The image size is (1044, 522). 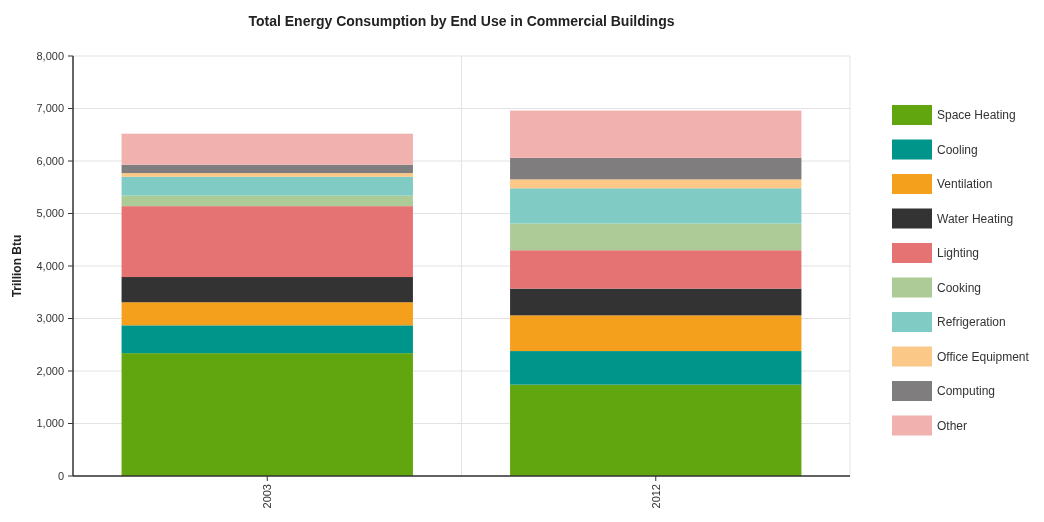 I want to click on y-tick-label: 2,000, so click(x=50, y=370).